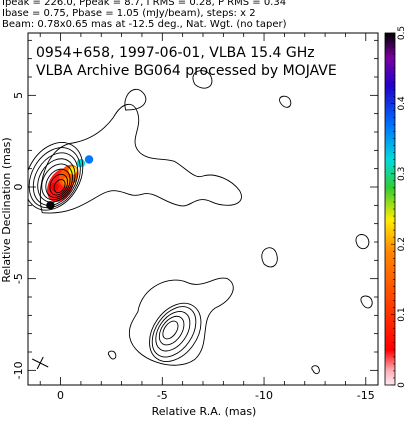  Describe the element at coordinates (135, 99) in the screenshot. I see `jet-contour-knot` at that location.